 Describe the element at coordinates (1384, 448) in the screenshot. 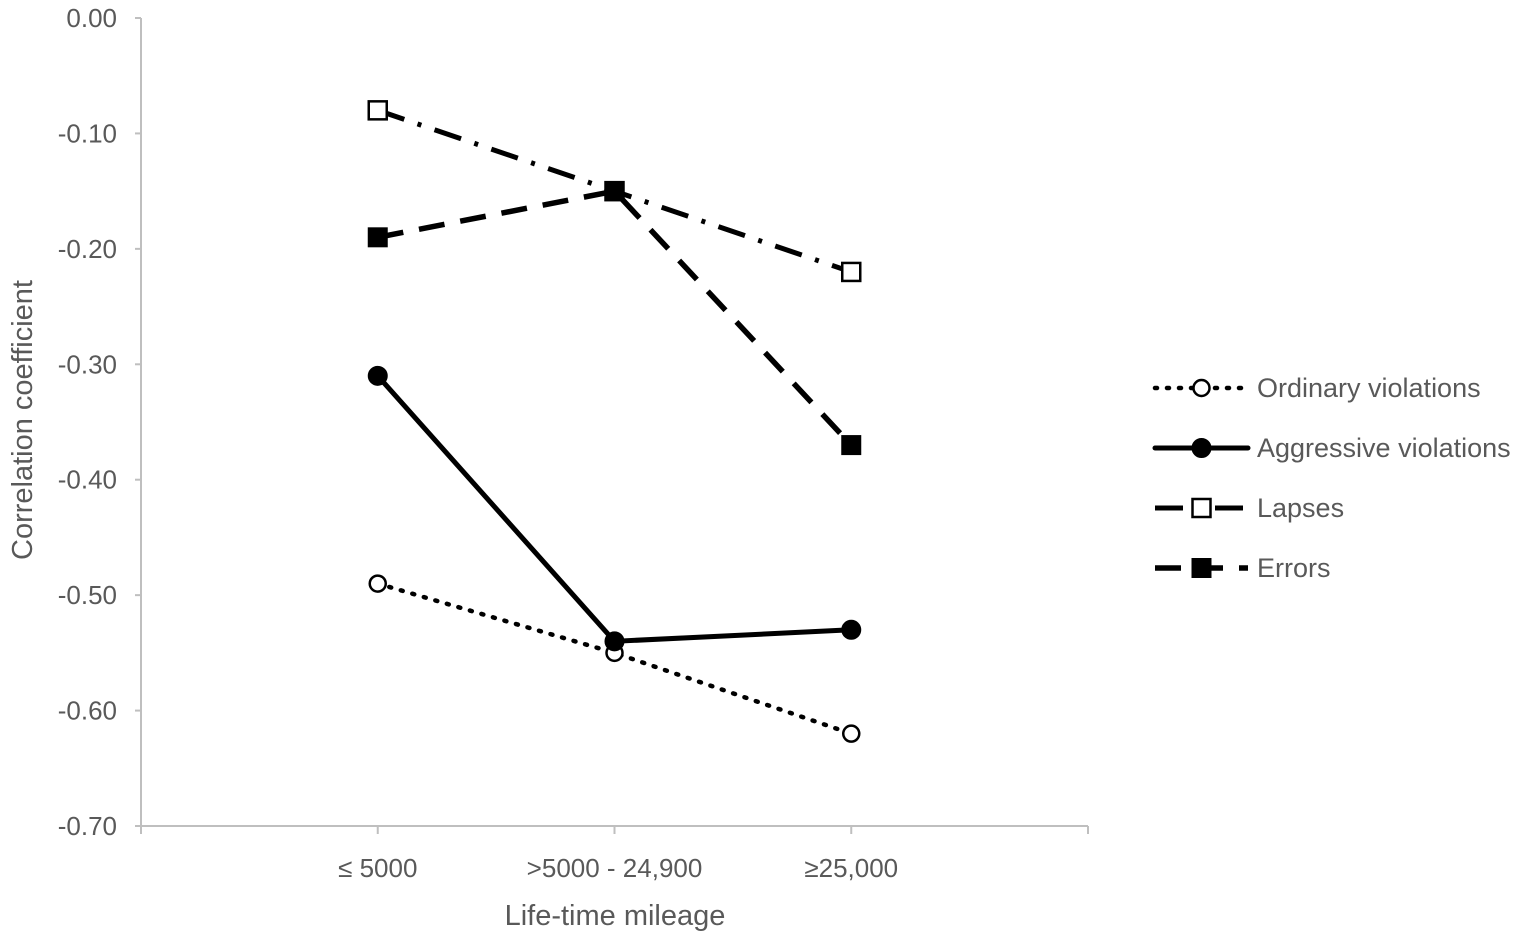

I see `legend-label: Aggressive violations` at that location.